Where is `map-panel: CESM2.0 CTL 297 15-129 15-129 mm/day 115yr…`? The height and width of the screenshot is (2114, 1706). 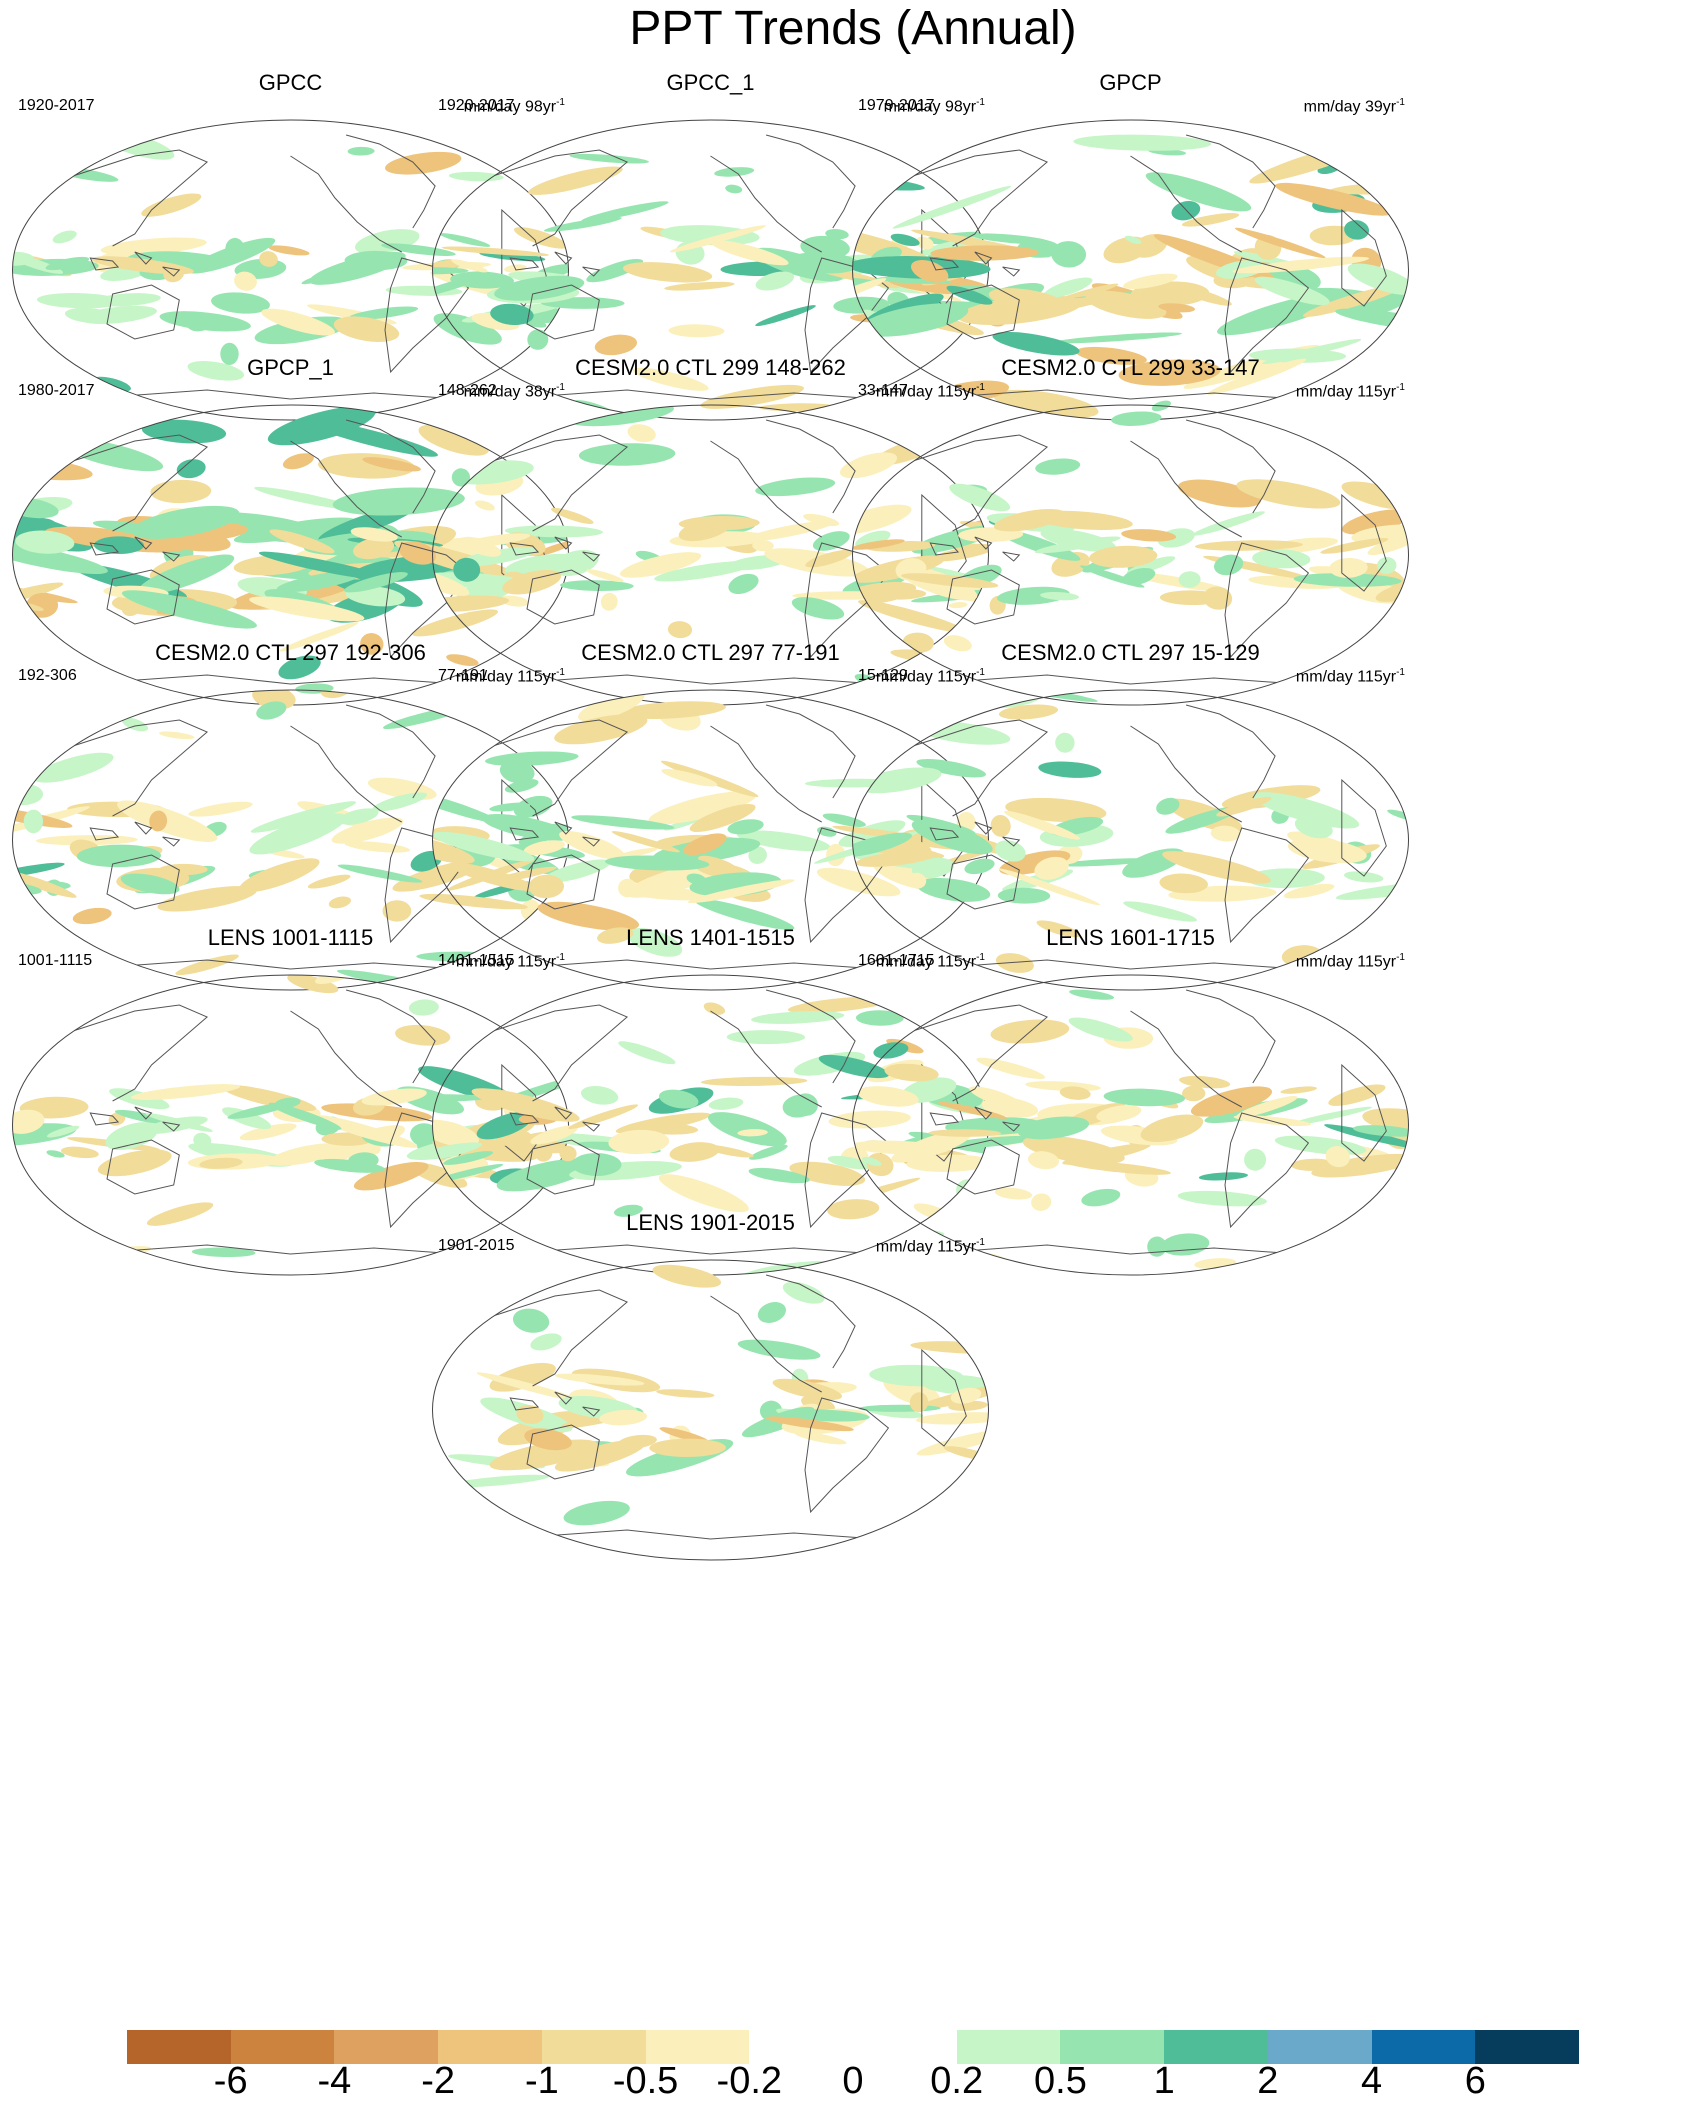 map-panel: CESM2.0 CTL 297 15-129 15-129 mm/day 115yr… is located at coordinates (1130, 833).